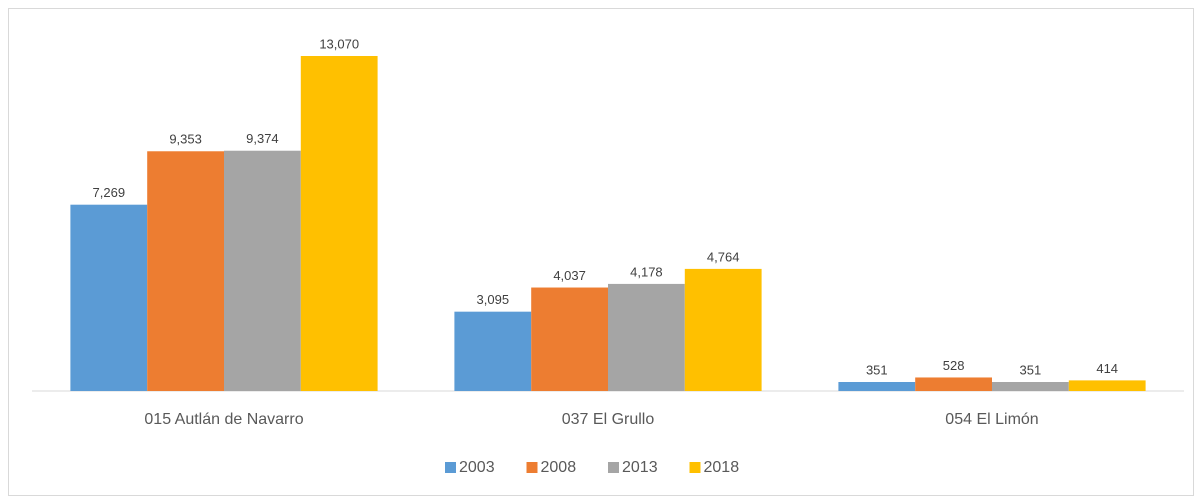 The height and width of the screenshot is (504, 1203). Describe the element at coordinates (722, 467) in the screenshot. I see `legend-label: 2018` at that location.